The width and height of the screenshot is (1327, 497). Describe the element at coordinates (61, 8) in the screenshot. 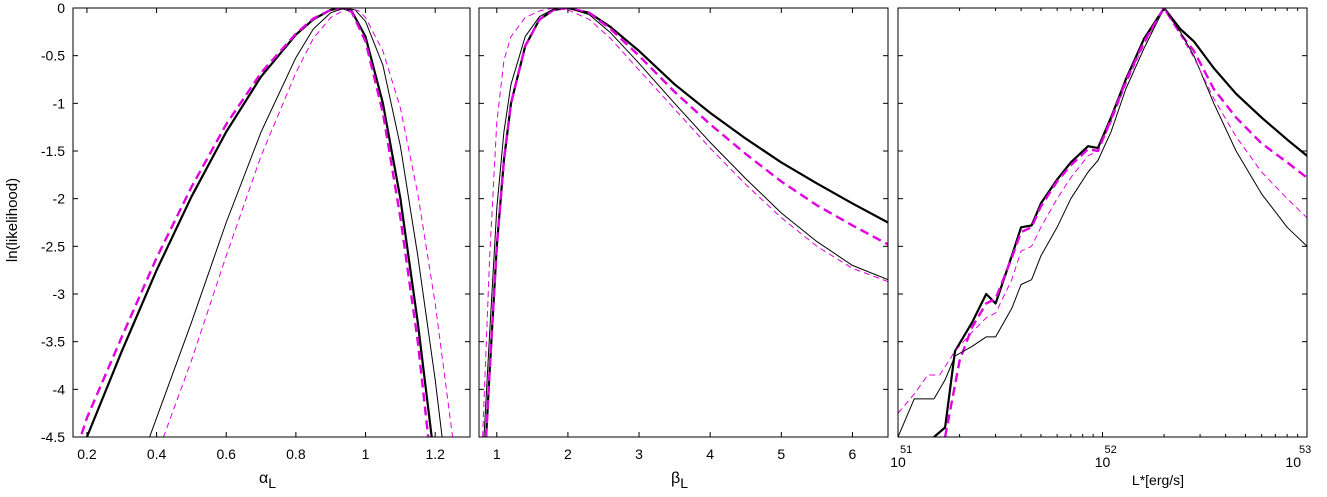

I see `y-tick-label: 0` at that location.